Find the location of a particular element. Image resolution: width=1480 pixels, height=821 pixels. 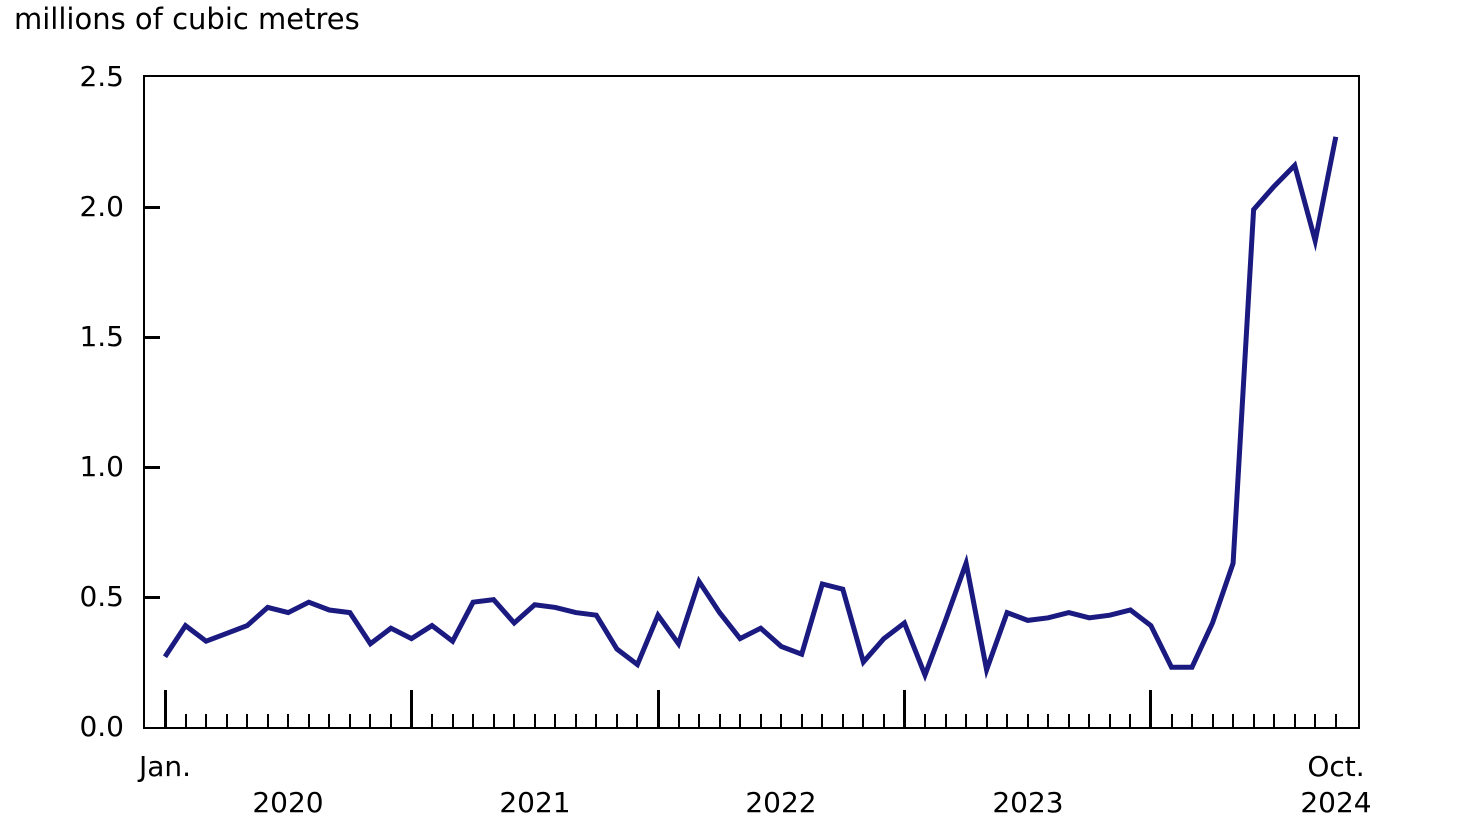

y-axis-tick-label: 2.0 is located at coordinates (101, 206).